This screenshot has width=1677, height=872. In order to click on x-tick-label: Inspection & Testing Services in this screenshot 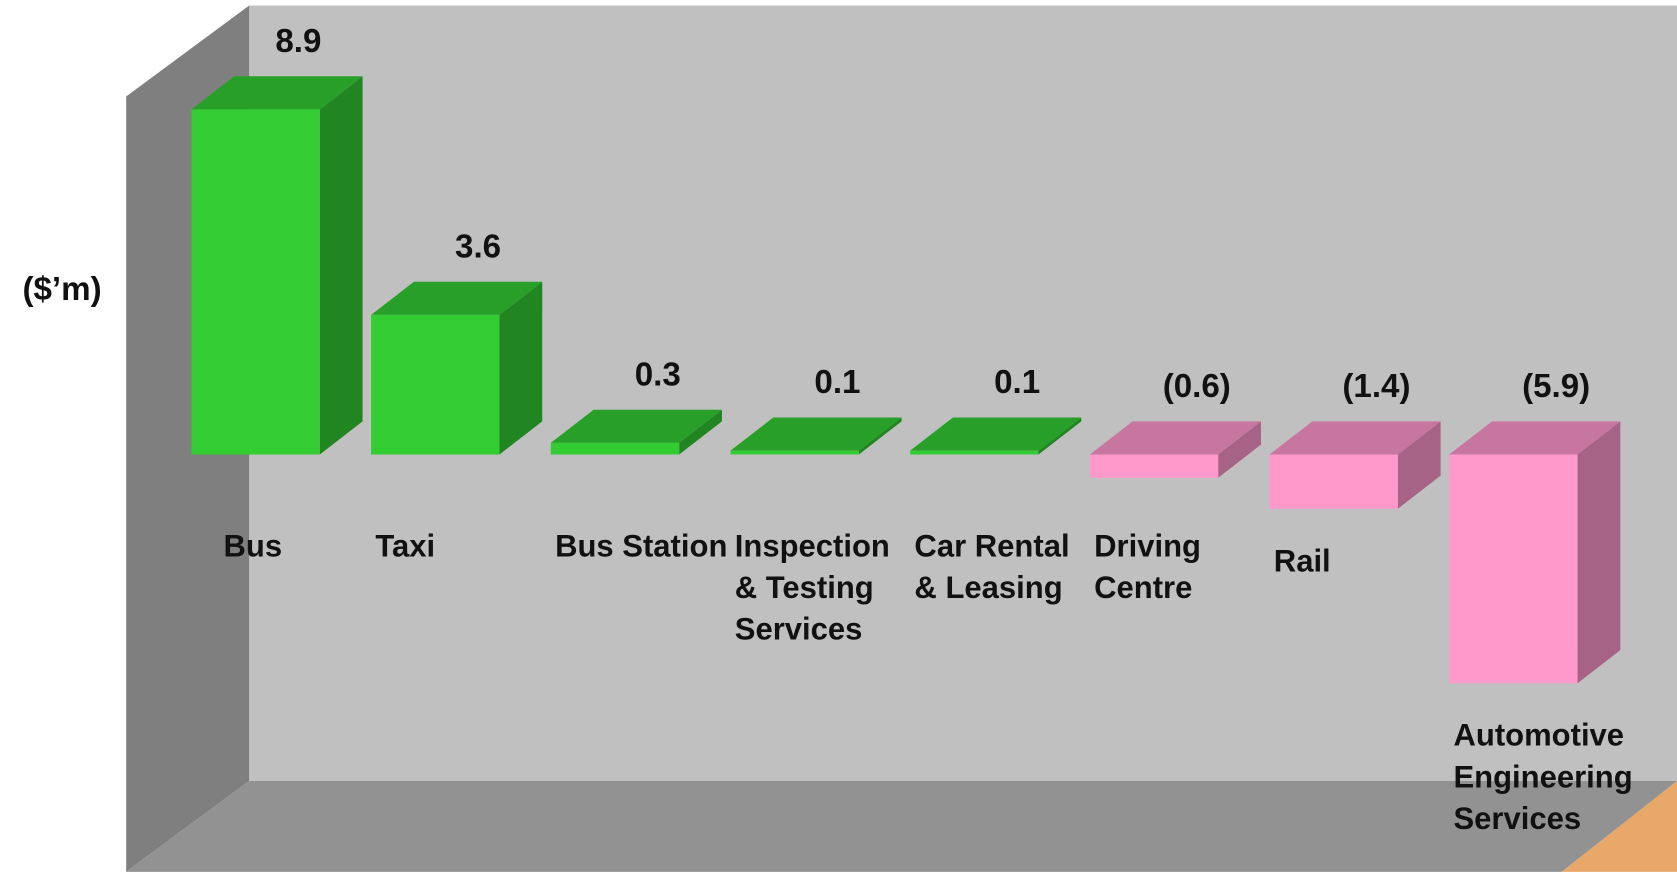, I will do `click(812, 588)`.